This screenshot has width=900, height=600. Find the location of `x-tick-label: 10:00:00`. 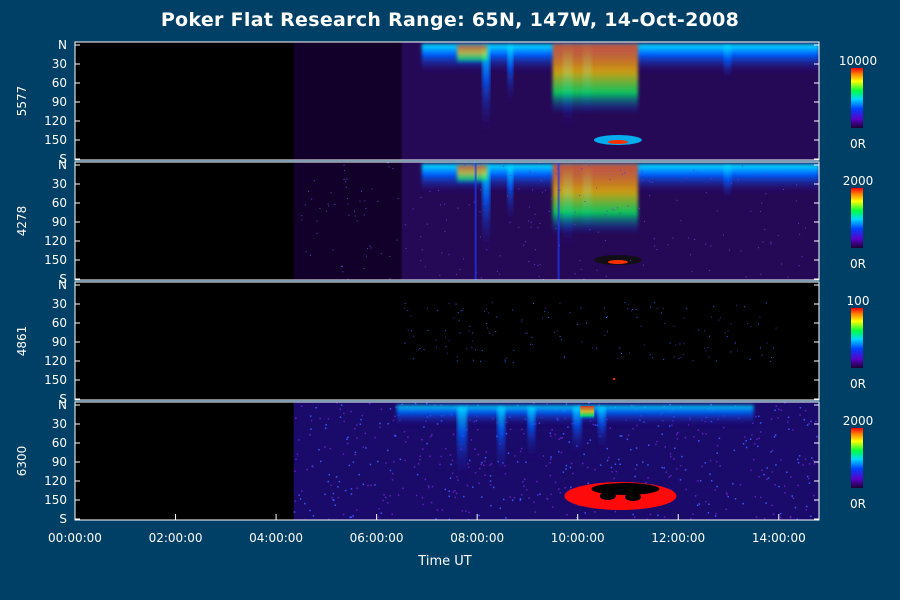

x-tick-label: 10:00:00 is located at coordinates (578, 538).